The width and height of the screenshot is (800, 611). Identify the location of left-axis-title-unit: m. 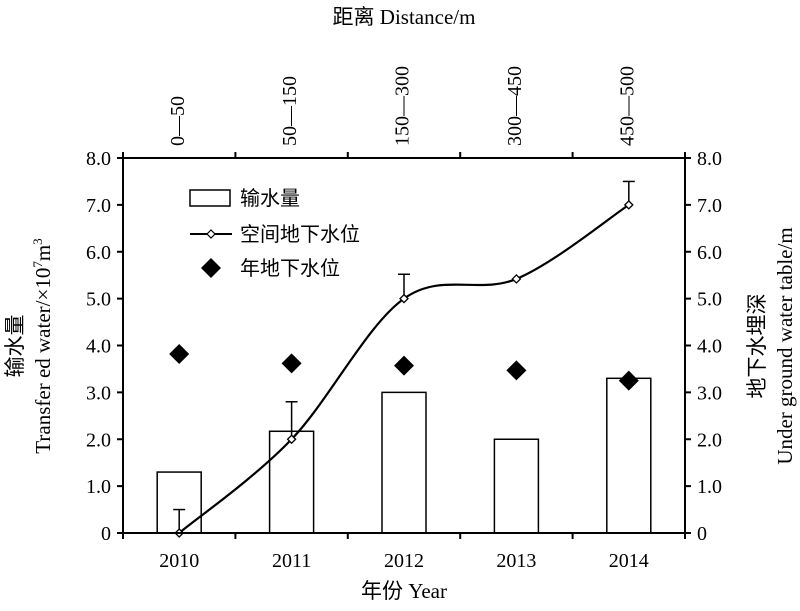
(43, 253).